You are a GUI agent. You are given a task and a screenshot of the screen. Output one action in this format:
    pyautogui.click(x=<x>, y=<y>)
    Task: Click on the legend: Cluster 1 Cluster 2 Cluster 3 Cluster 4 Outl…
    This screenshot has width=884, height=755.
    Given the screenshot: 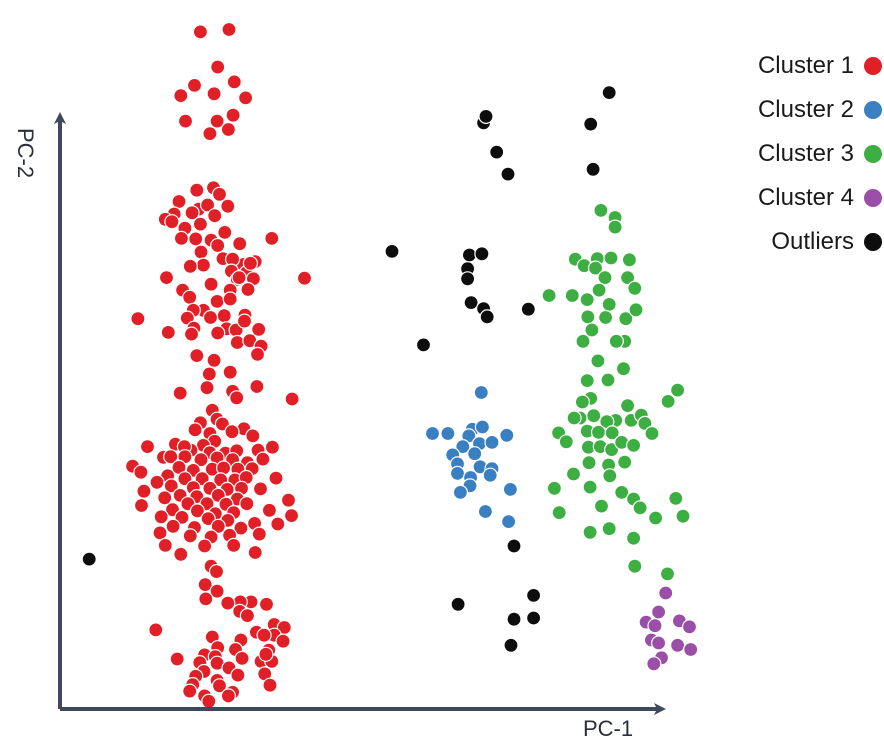 What is the action you would take?
    pyautogui.click(x=792, y=160)
    